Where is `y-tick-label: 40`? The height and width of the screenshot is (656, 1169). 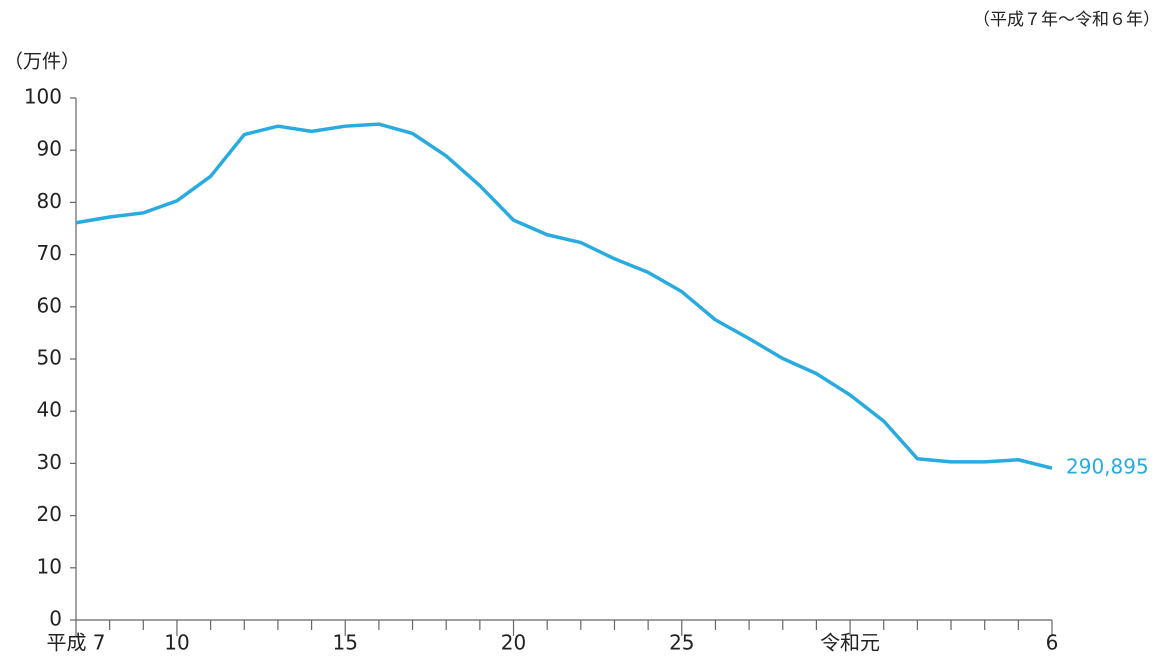
y-tick-label: 40 is located at coordinates (49, 410).